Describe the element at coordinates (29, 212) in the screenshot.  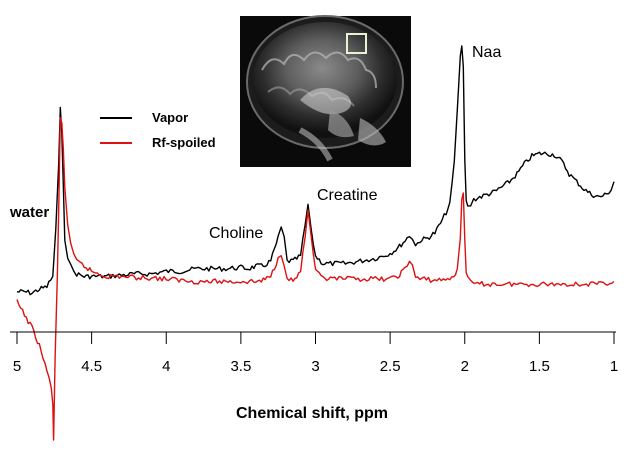
I see `annotation-water: water` at that location.